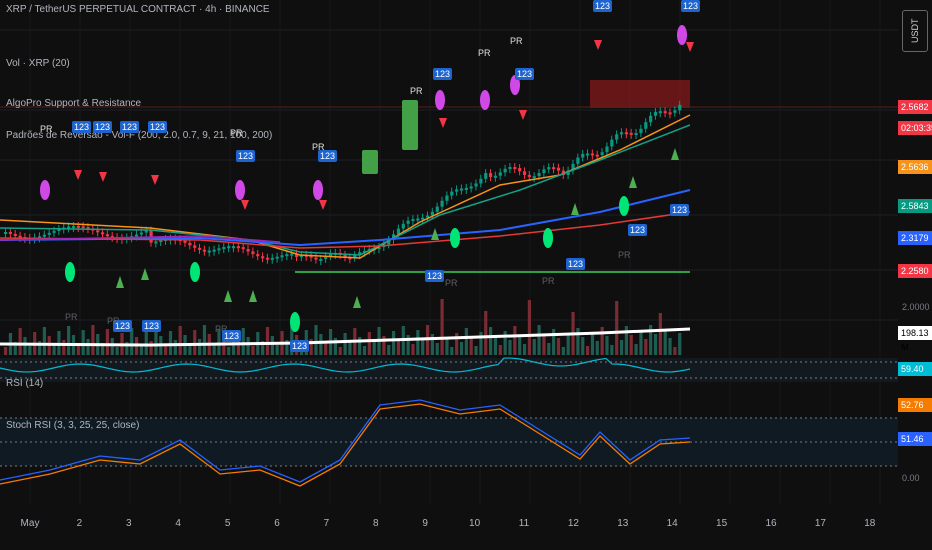  What do you see at coordinates (345, 441) in the screenshot?
I see `stoch-k-line` at bounding box center [345, 441].